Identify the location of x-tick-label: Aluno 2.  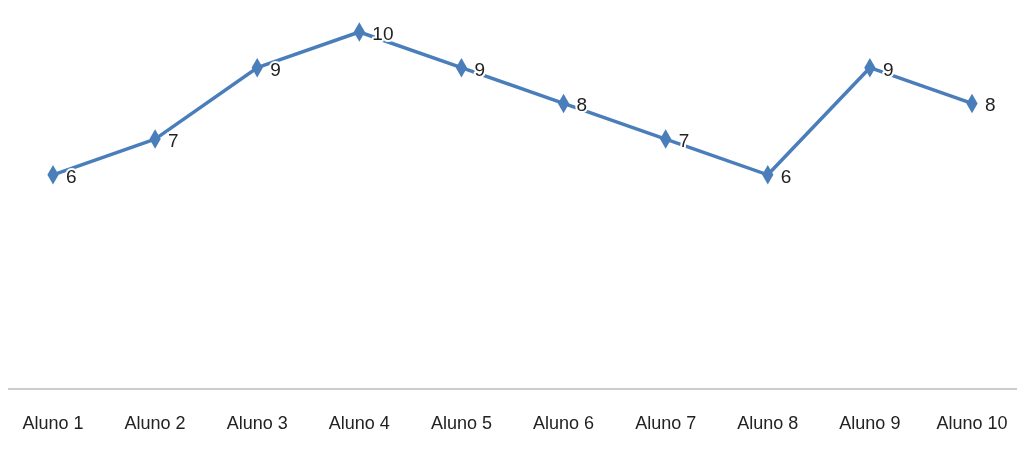
(155, 423).